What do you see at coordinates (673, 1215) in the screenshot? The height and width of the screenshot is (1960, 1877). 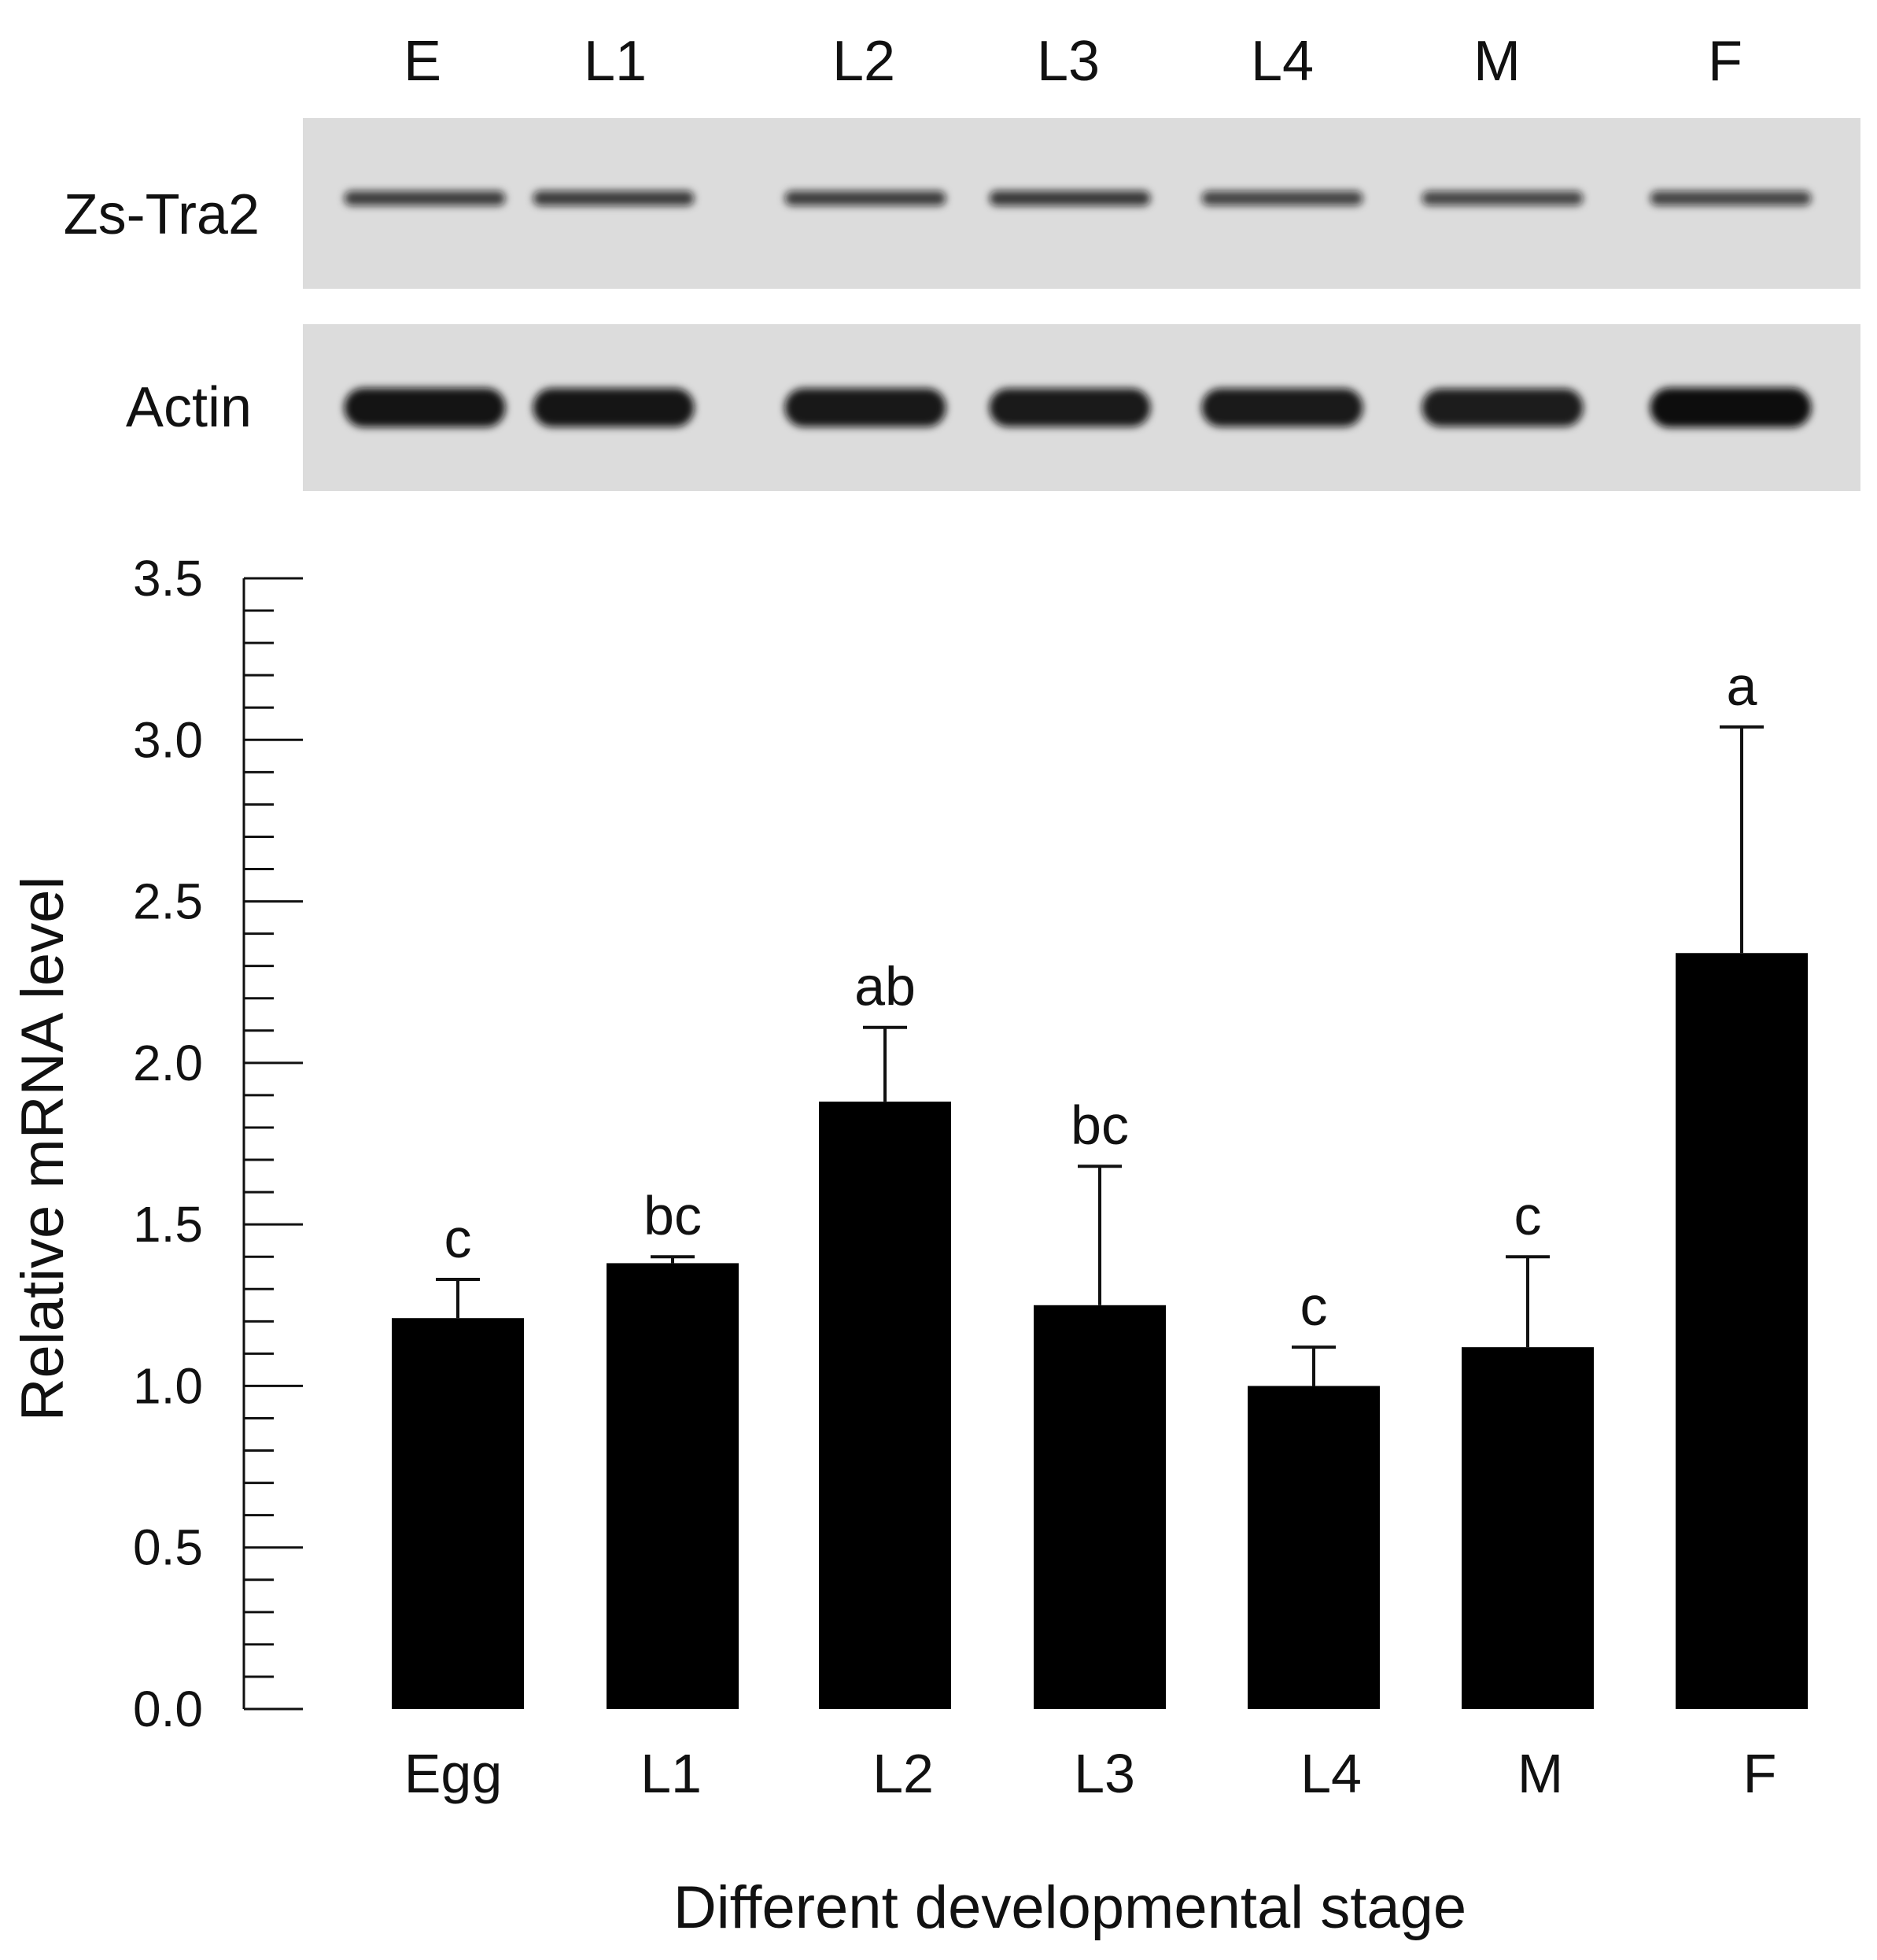 I see `significance-label-l1: bc` at bounding box center [673, 1215].